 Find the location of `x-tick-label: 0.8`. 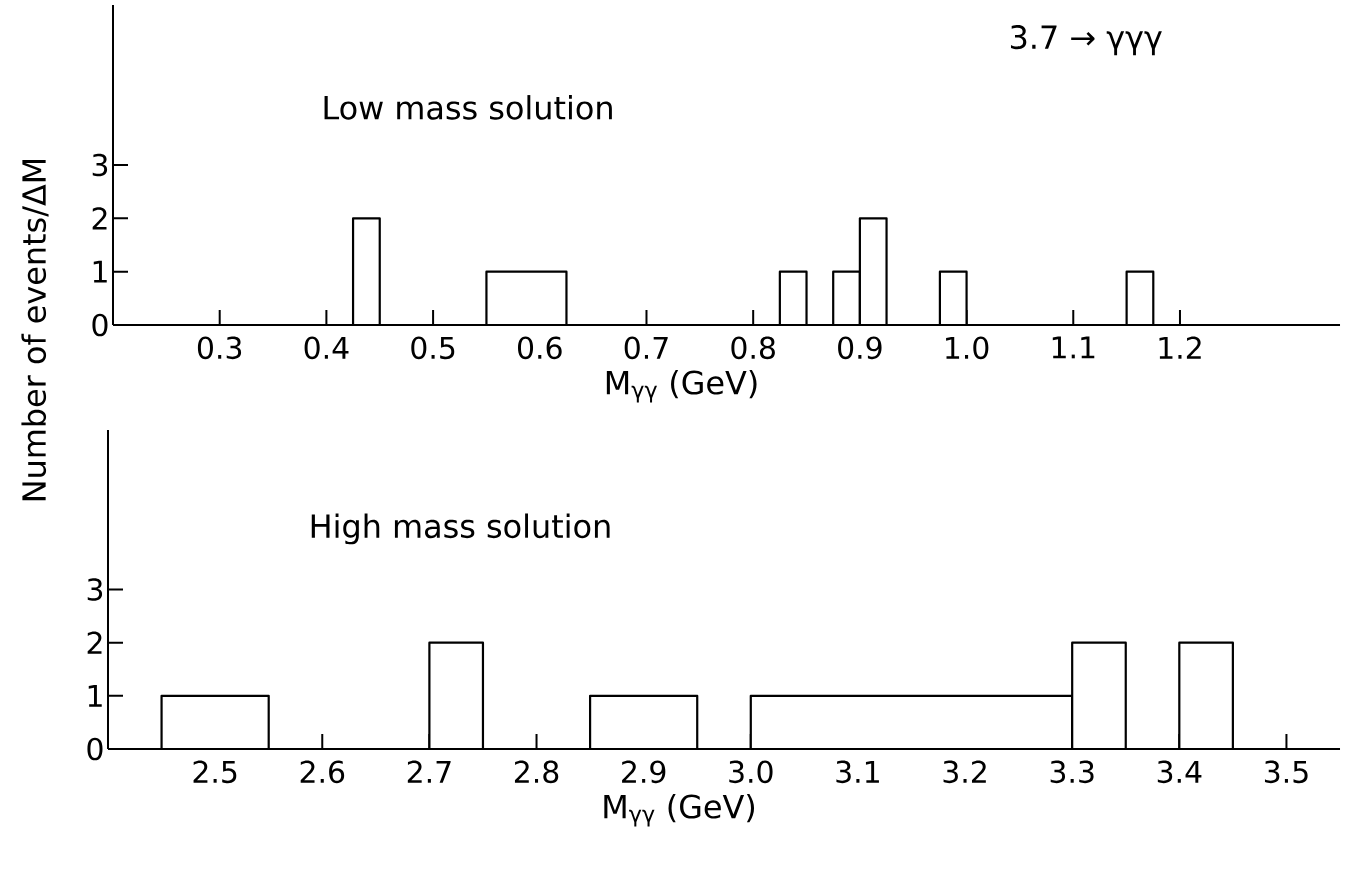

x-tick-label: 0.8 is located at coordinates (753, 348).